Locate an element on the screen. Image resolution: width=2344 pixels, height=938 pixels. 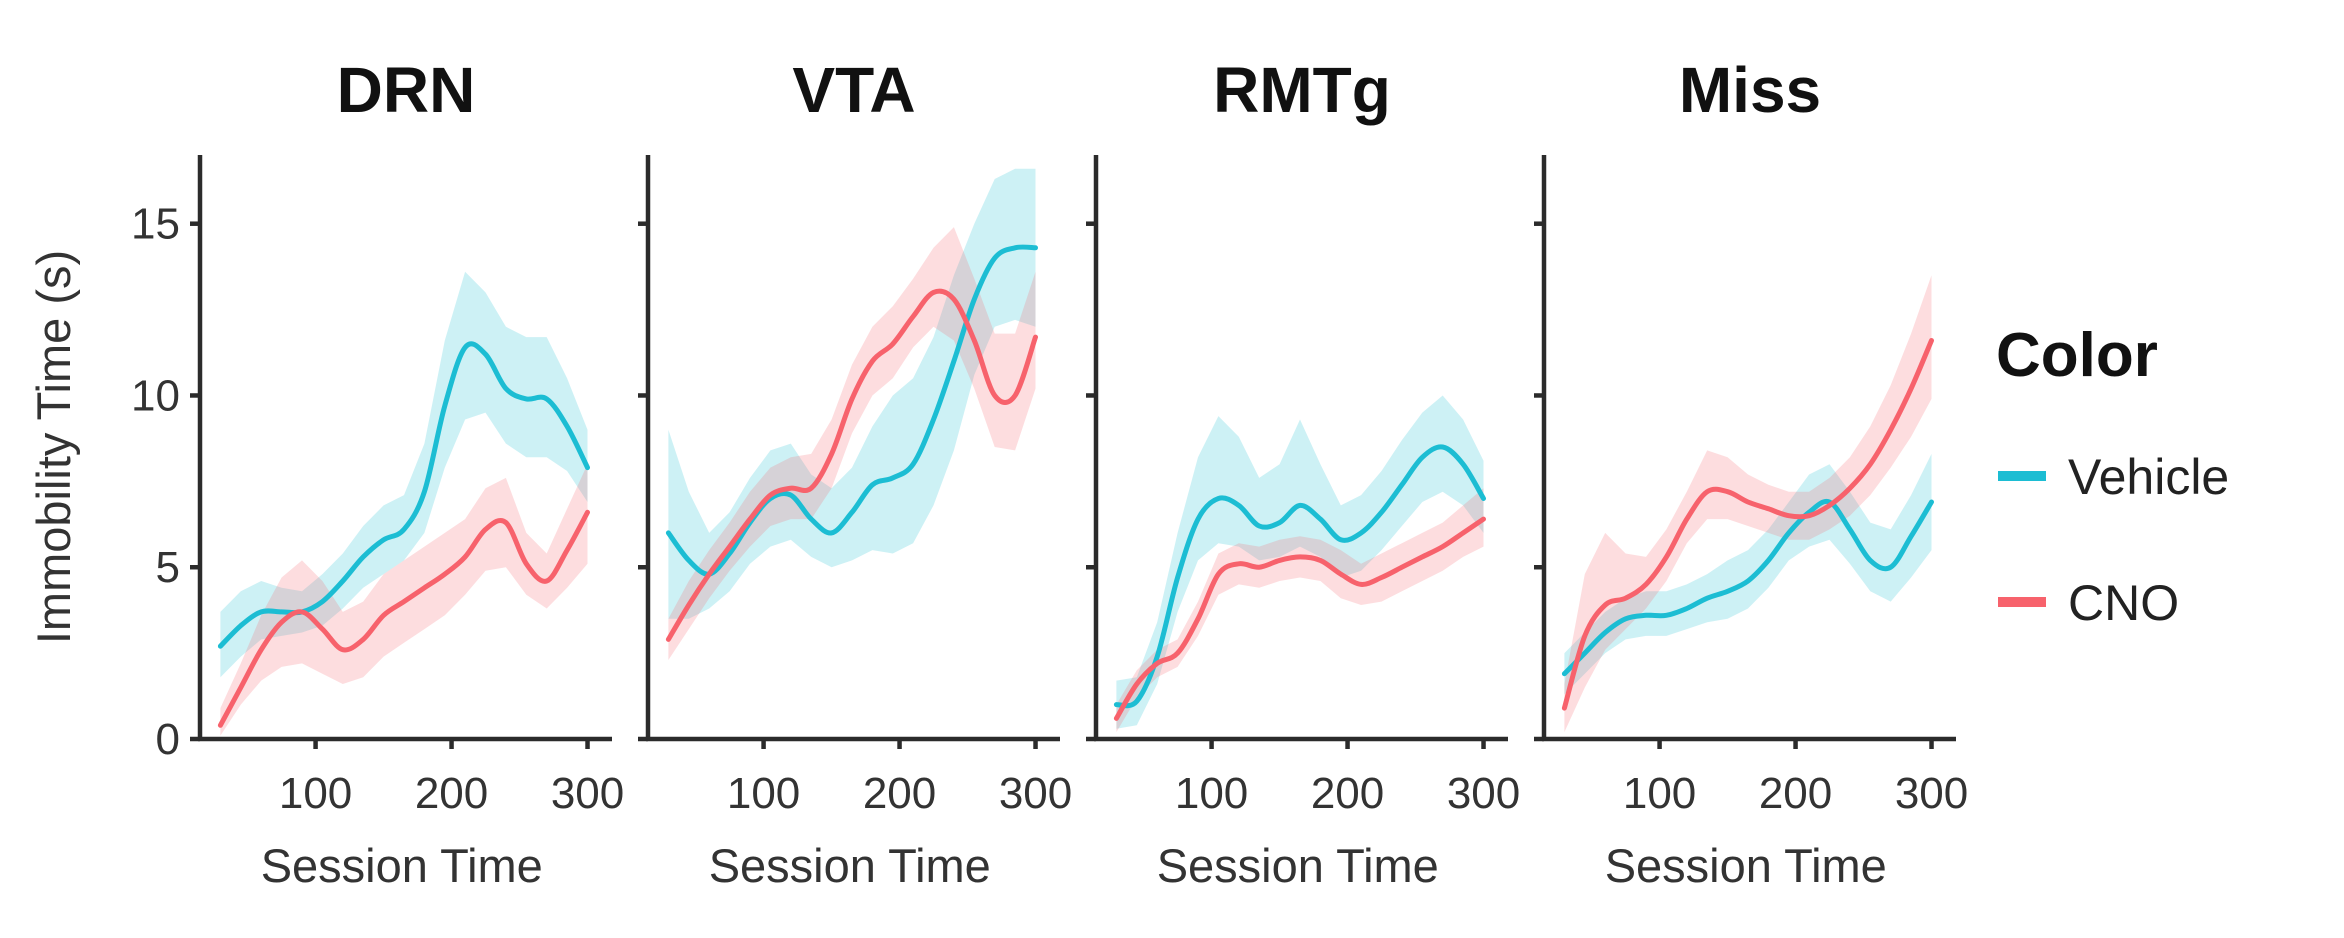
legend: Color Vehicle CNO is located at coordinates (2112, 476).